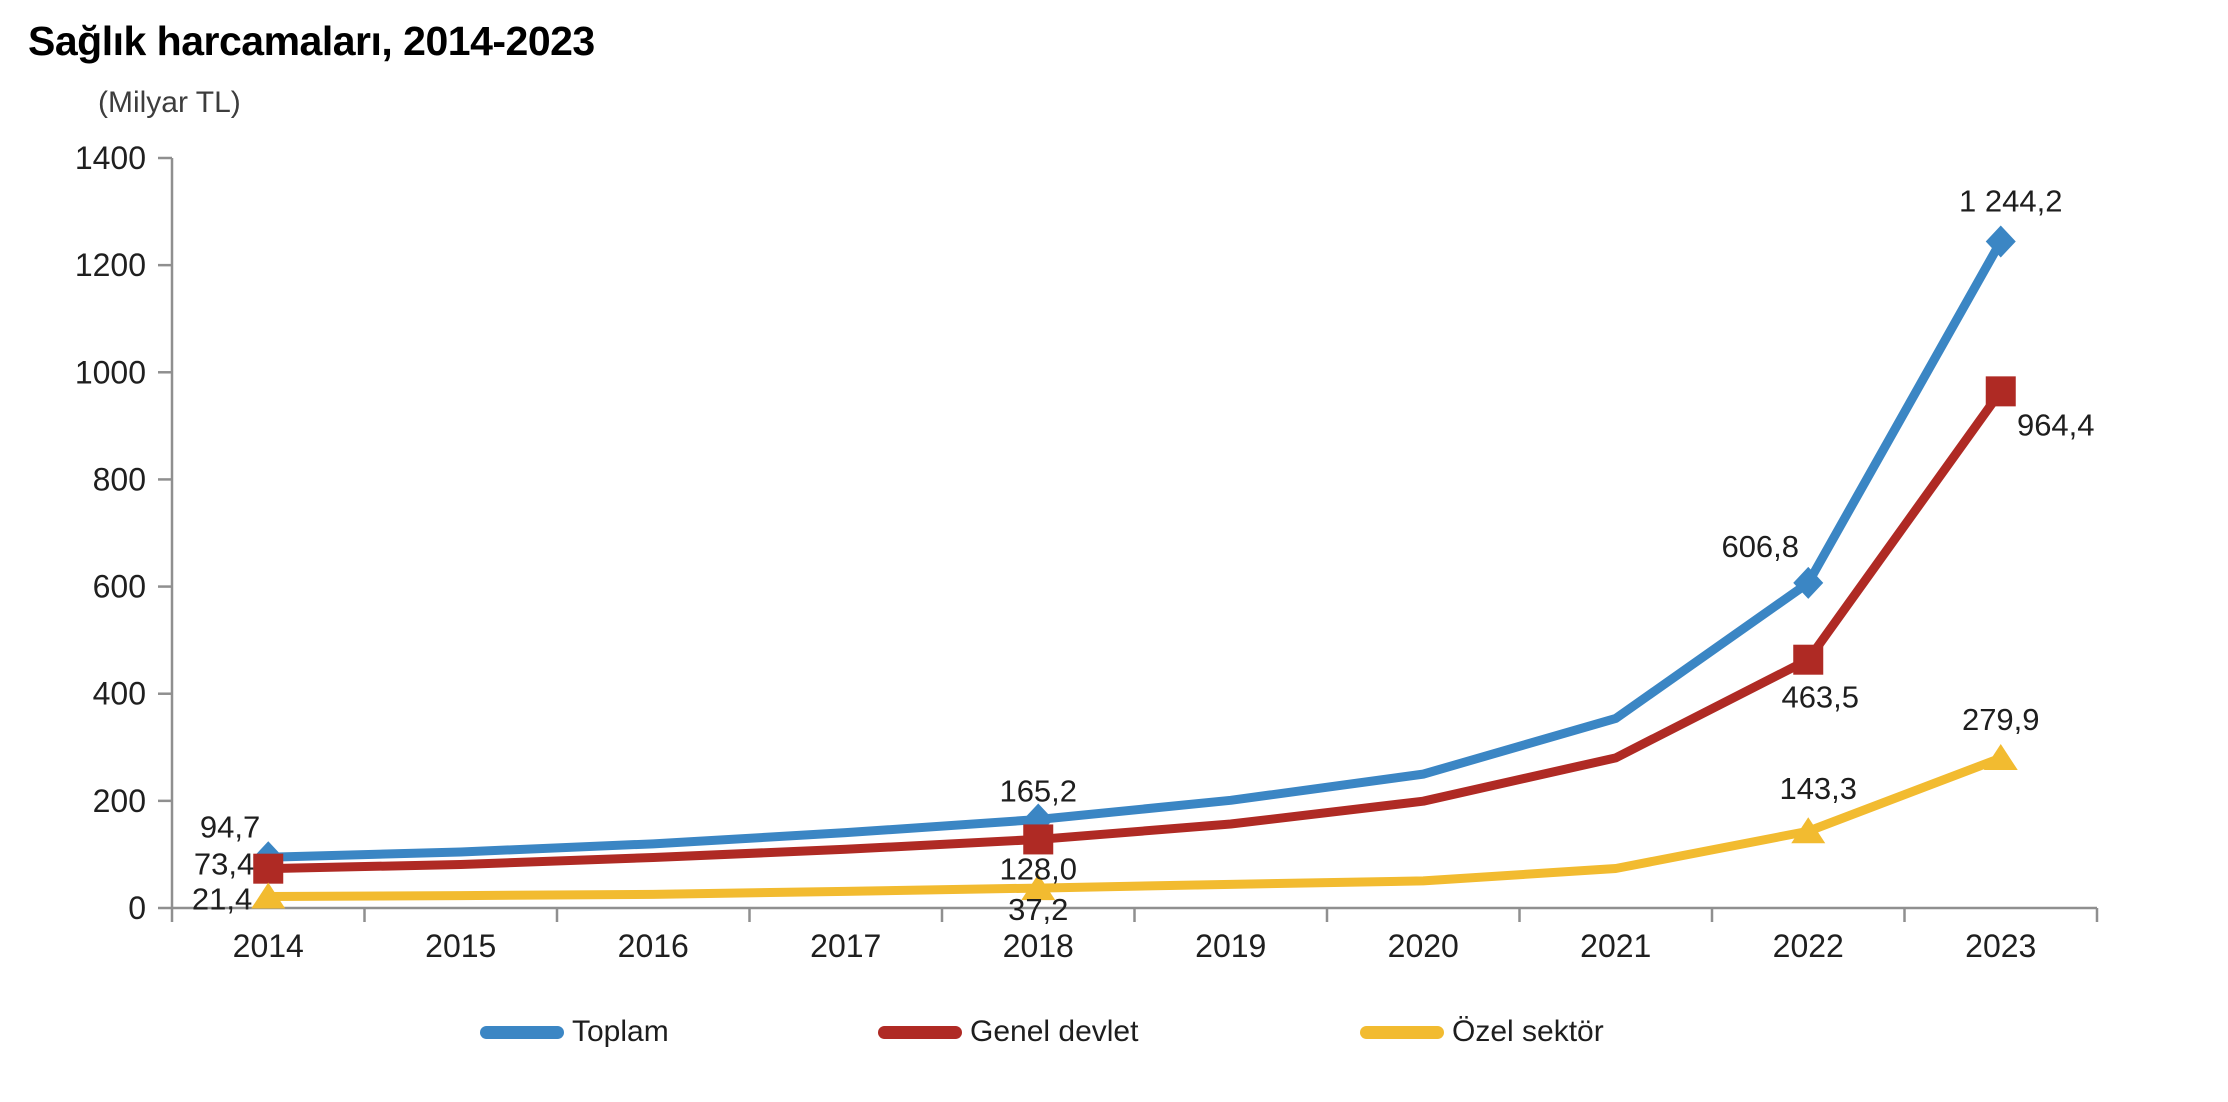 This screenshot has width=2228, height=1102. I want to click on data-label: 279,9, so click(2001, 719).